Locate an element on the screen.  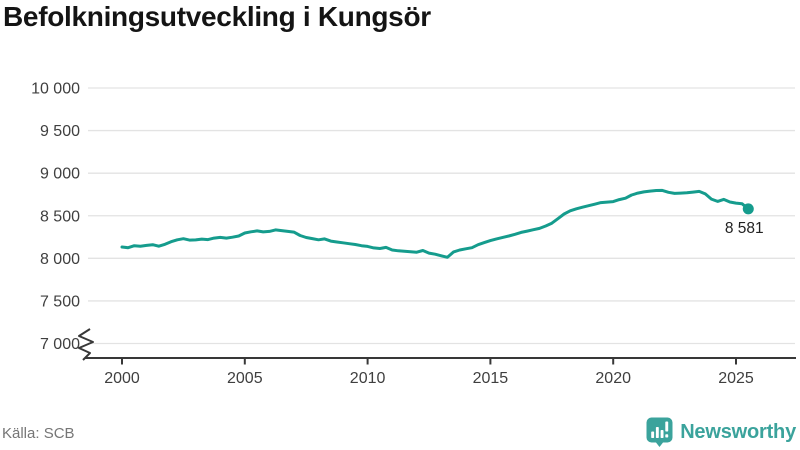
chart-title: Befolkningsutveckling i Kungsör is located at coordinates (217, 16).